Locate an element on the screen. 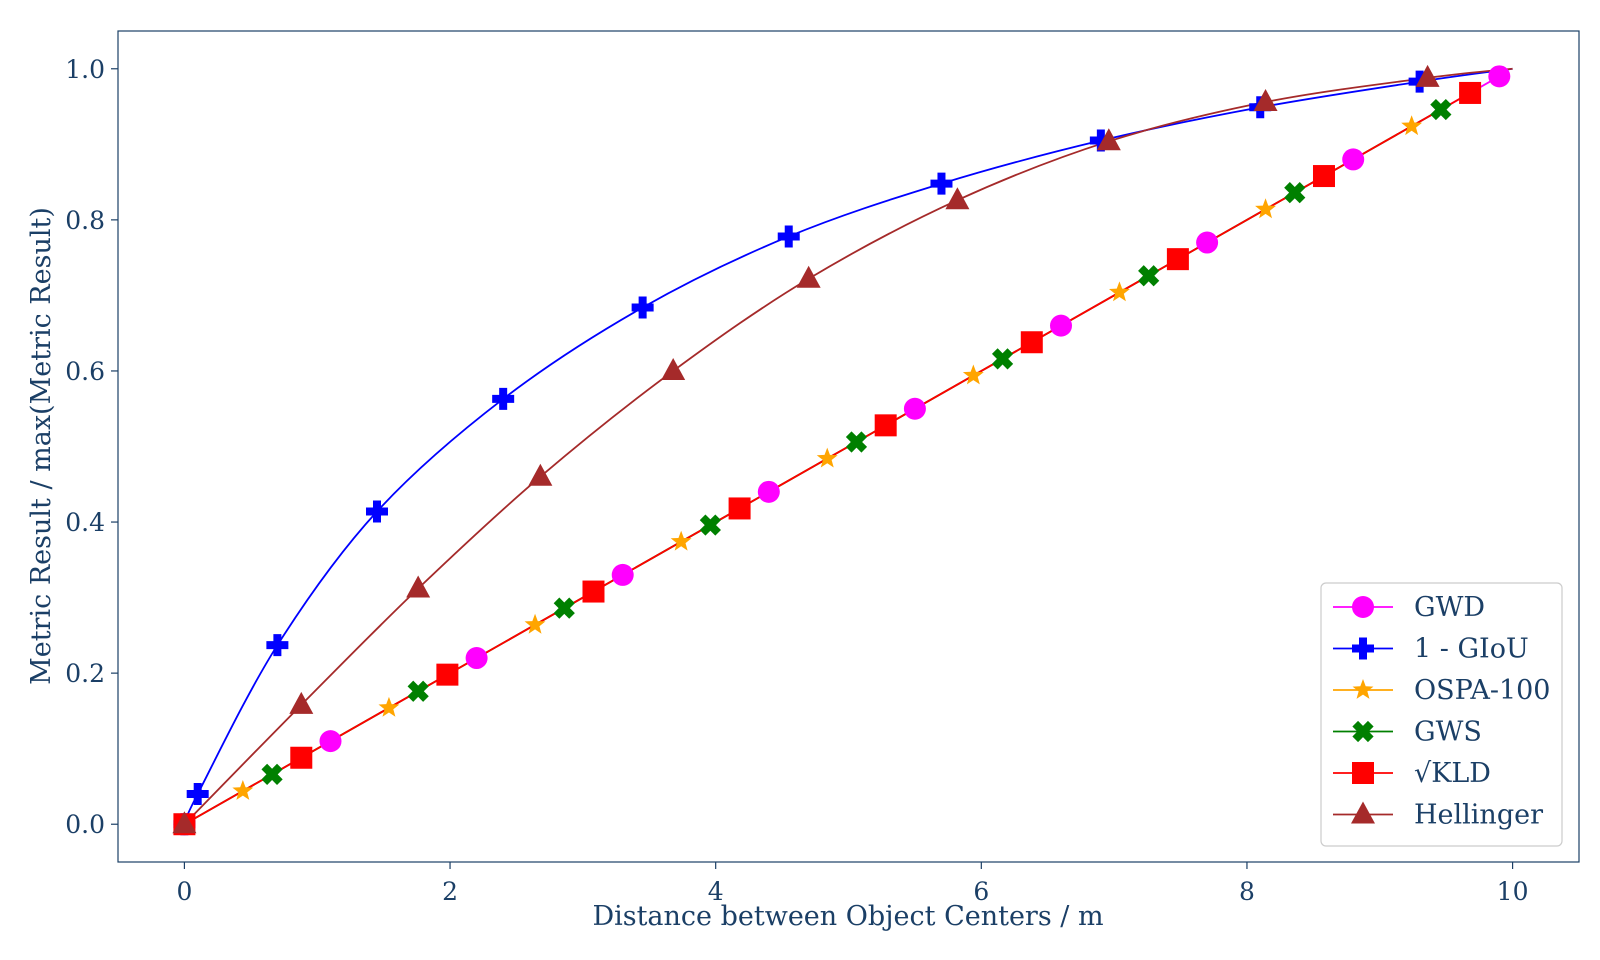 This screenshot has height=960, width=1600. legend: GWD 1 - GIoU OSPA-100 GWS √KLD Hellinger is located at coordinates (1441, 714).